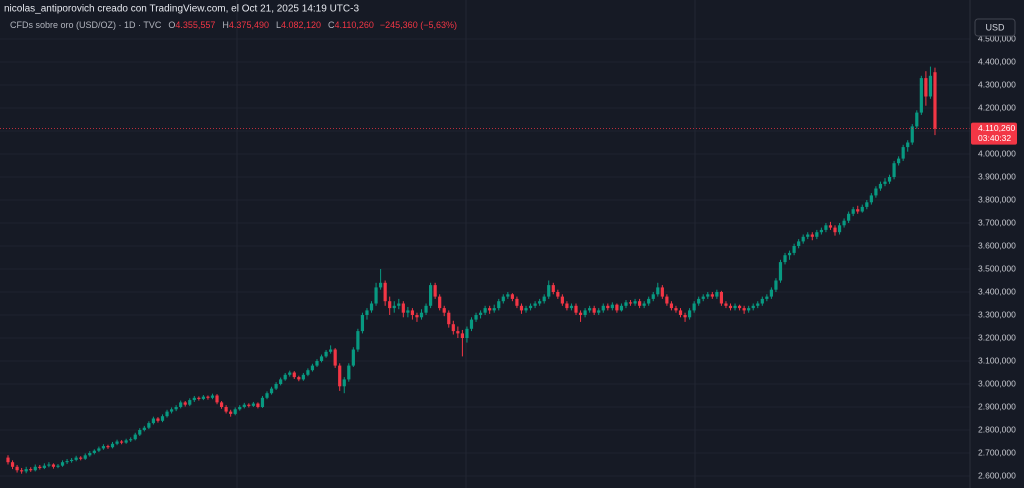 The height and width of the screenshot is (488, 1024). I want to click on currency-button, so click(995, 27).